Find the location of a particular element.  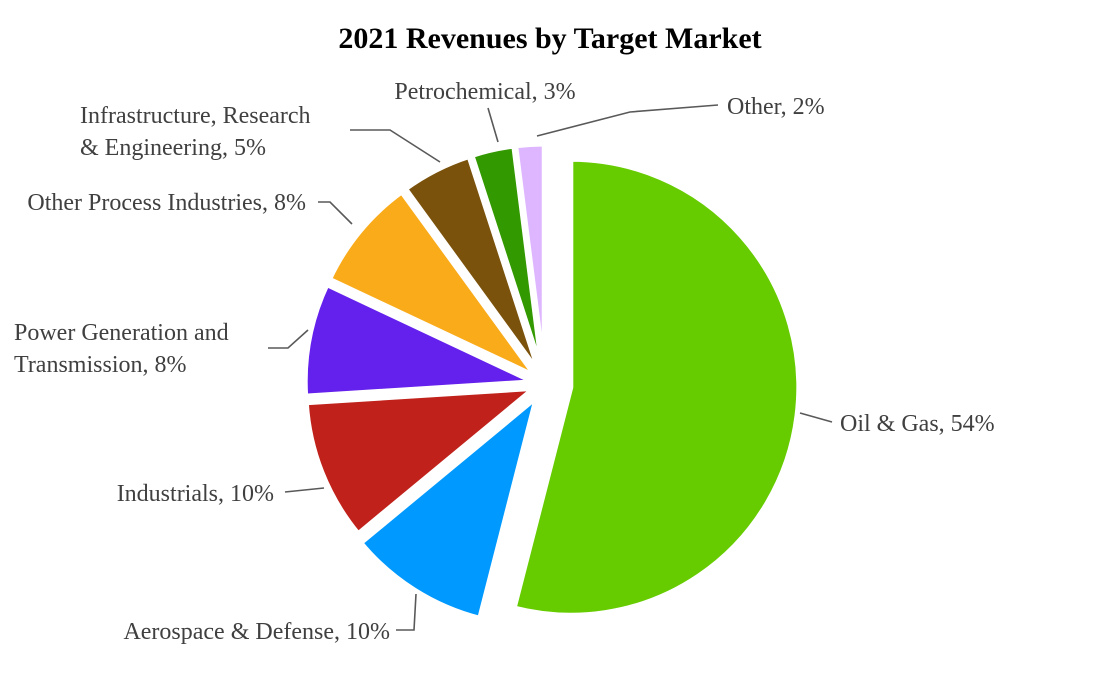

slice-label-other: Other, 2% is located at coordinates (776, 107).